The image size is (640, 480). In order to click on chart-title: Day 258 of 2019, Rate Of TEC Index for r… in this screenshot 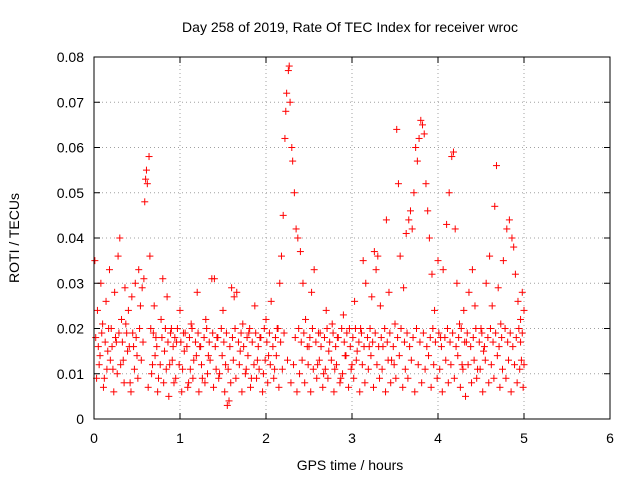, I will do `click(350, 27)`.